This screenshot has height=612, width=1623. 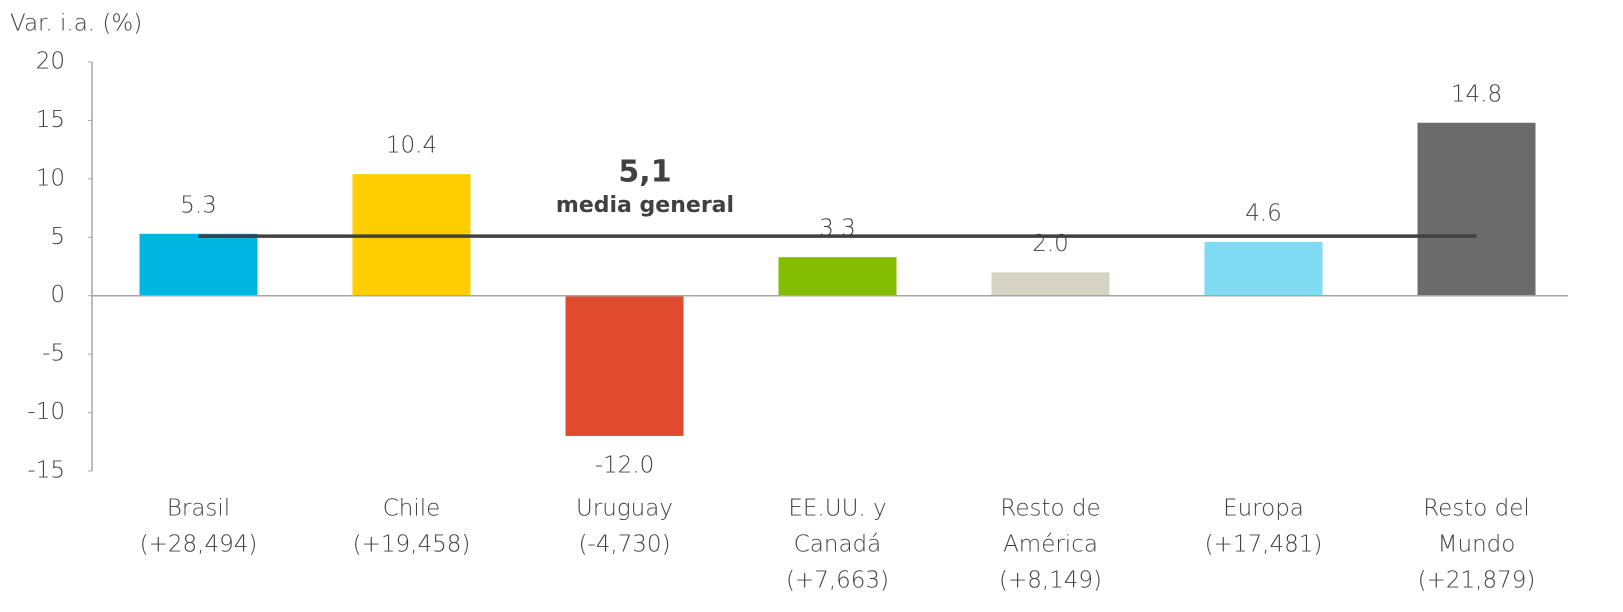 What do you see at coordinates (57, 237) in the screenshot?
I see `y-tick-label: 5` at bounding box center [57, 237].